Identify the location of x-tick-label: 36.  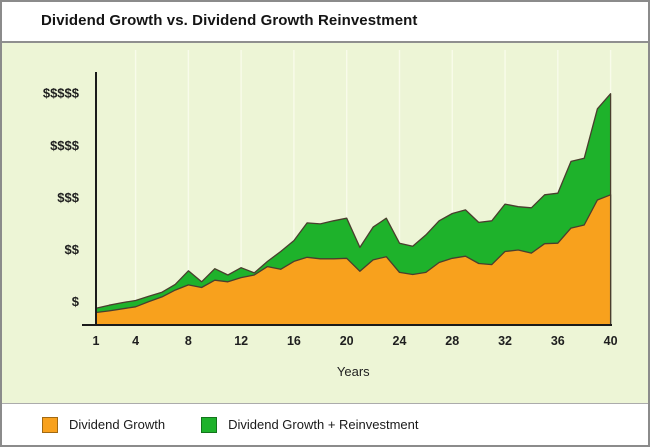
(558, 341).